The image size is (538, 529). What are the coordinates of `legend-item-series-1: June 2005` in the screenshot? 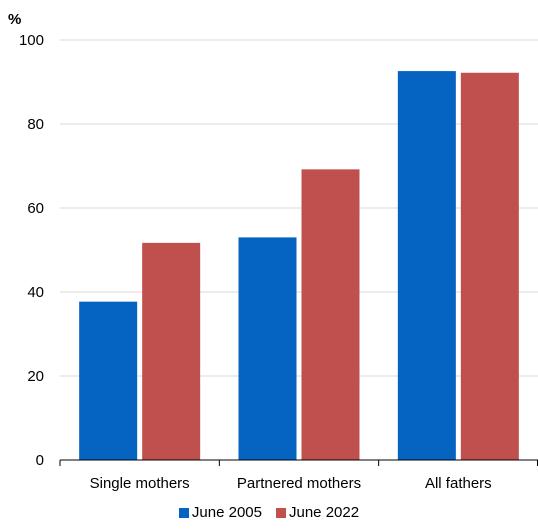 It's located at (220, 512).